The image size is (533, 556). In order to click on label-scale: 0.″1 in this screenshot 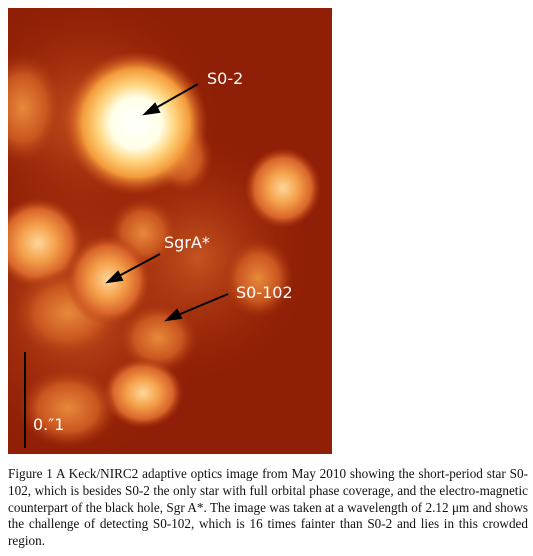, I will do `click(49, 424)`.